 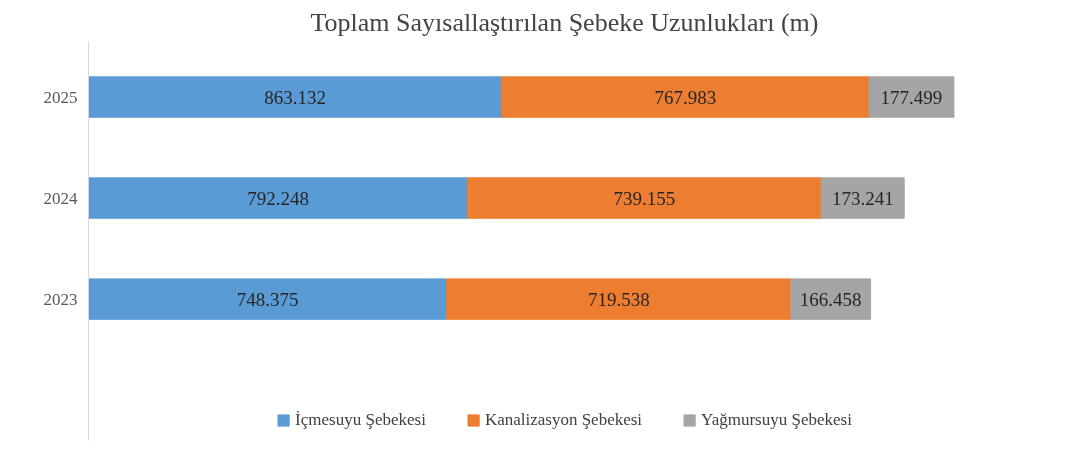 What do you see at coordinates (60, 198) in the screenshot?
I see `y-tick-label: 2024` at bounding box center [60, 198].